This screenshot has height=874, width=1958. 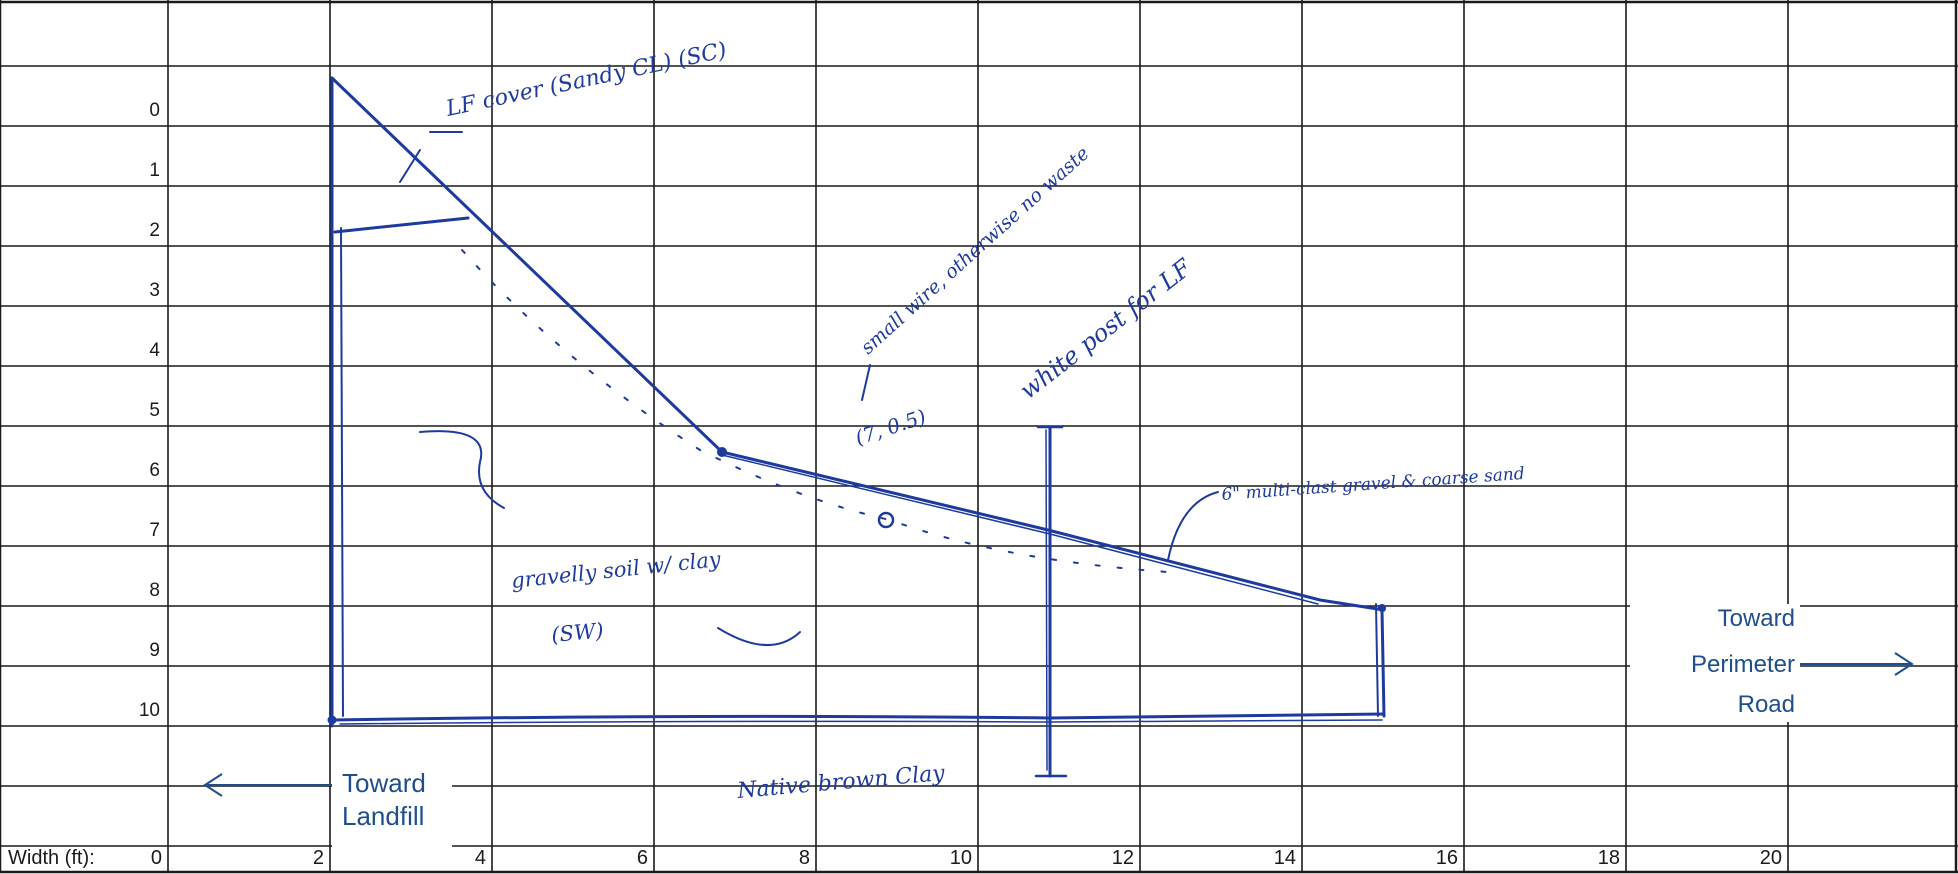 I want to click on toward-landfill-box, so click(x=392, y=807).